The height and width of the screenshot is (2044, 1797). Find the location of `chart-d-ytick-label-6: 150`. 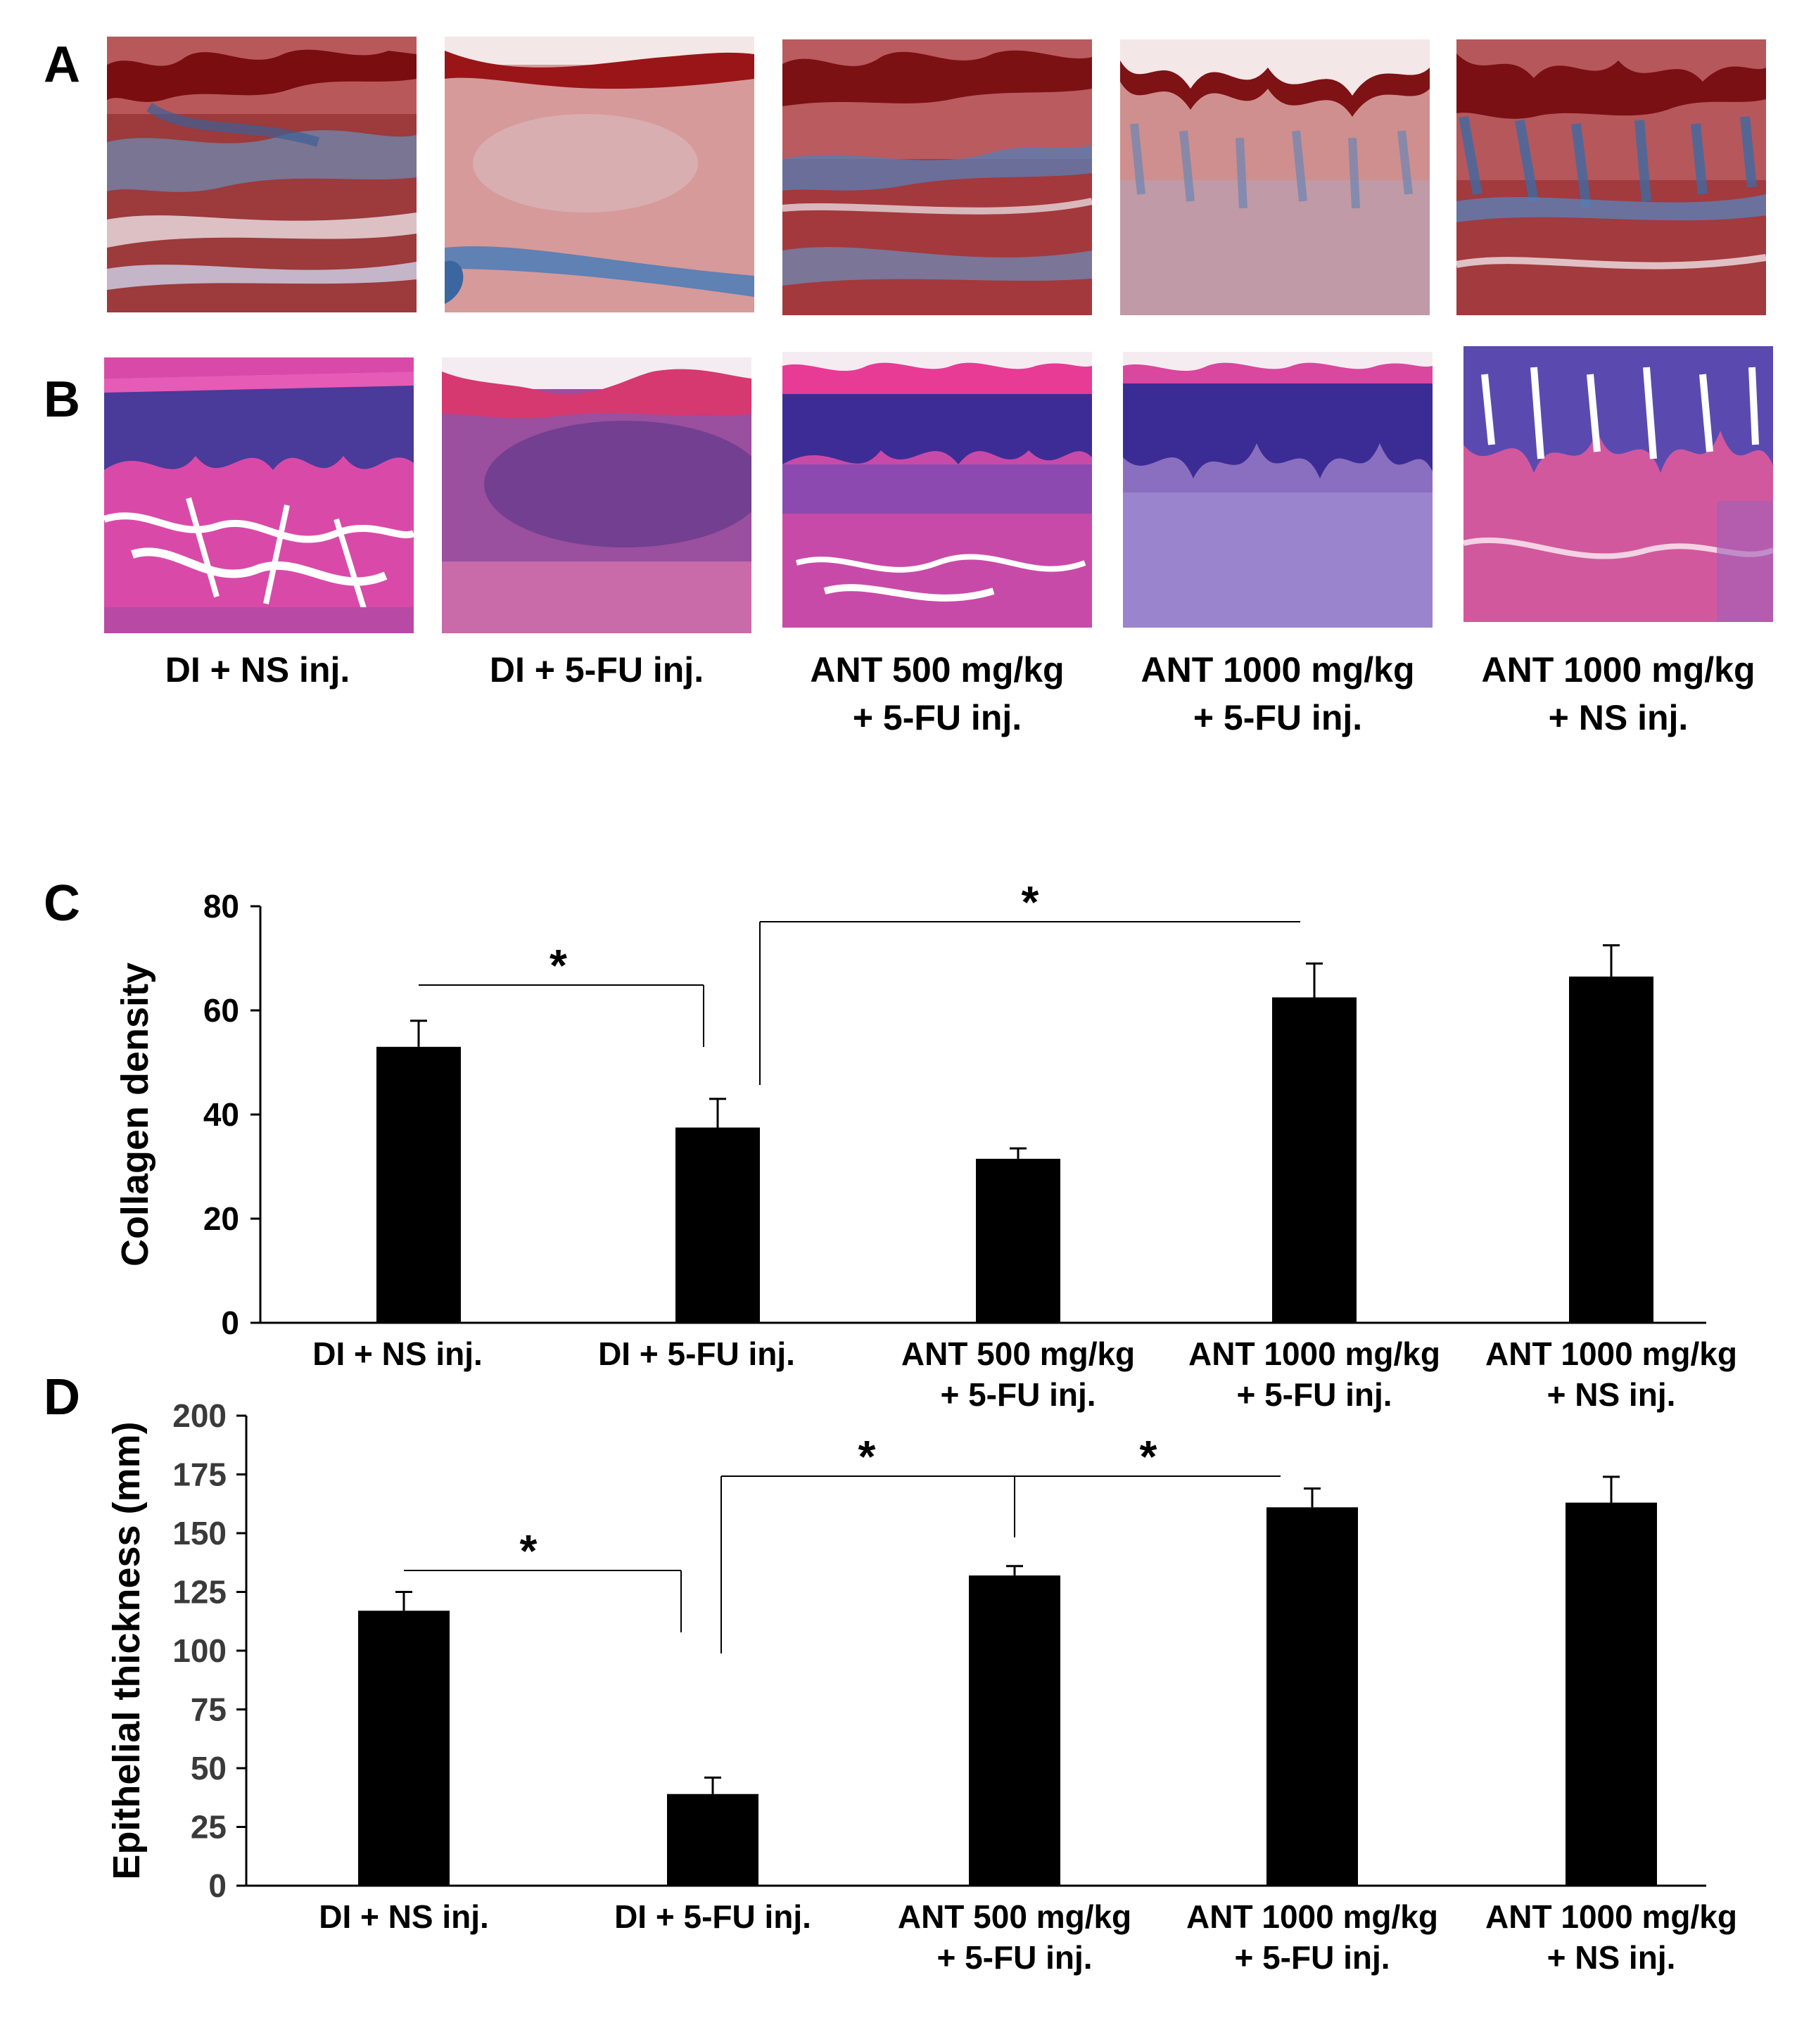

chart-d-ytick-label-6: 150 is located at coordinates (199, 1533).